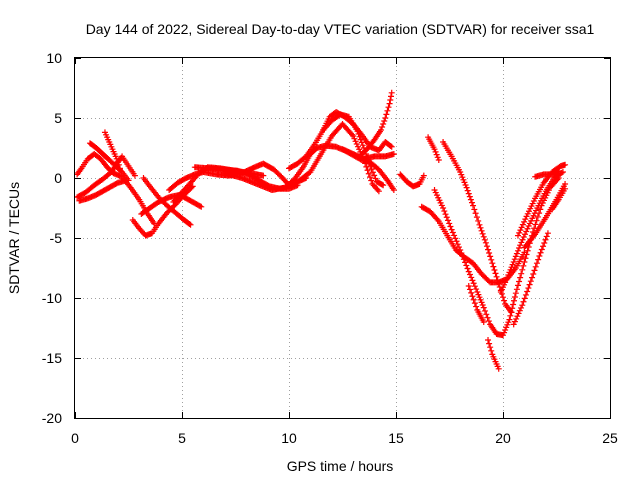 This screenshot has height=480, width=640. What do you see at coordinates (340, 466) in the screenshot?
I see `x-axis-label: GPS time / hours` at bounding box center [340, 466].